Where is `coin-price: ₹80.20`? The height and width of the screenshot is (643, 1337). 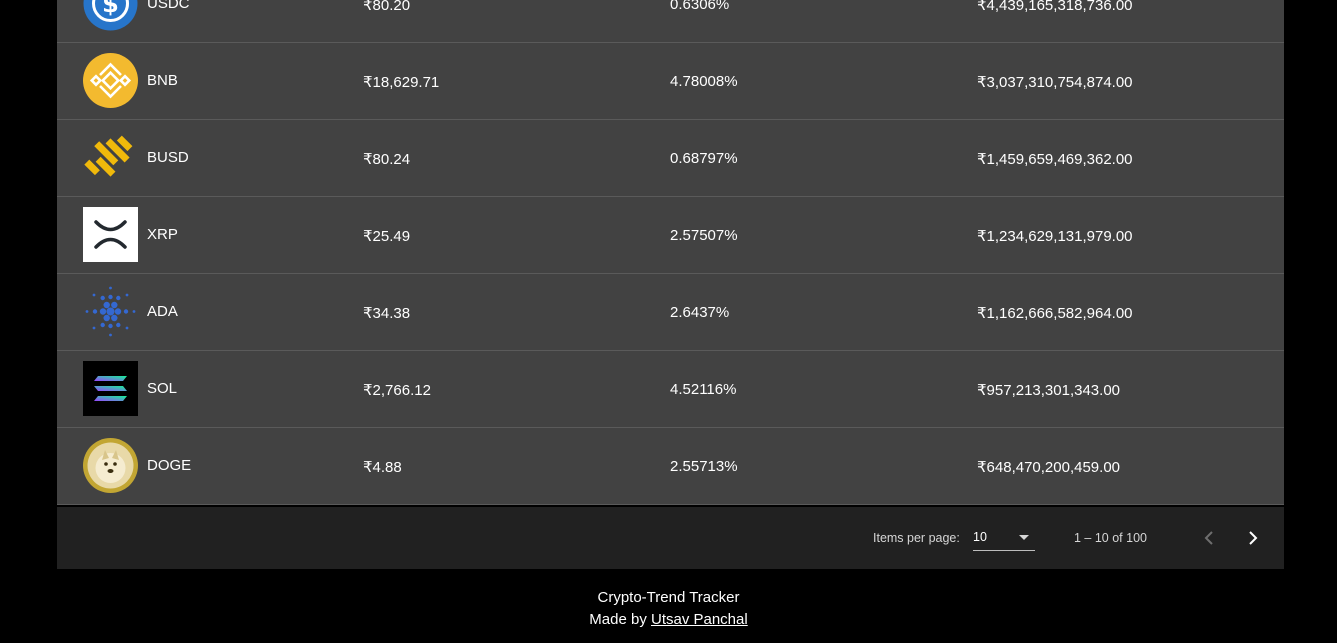
coin-price: ₹80.20 is located at coordinates (387, 7).